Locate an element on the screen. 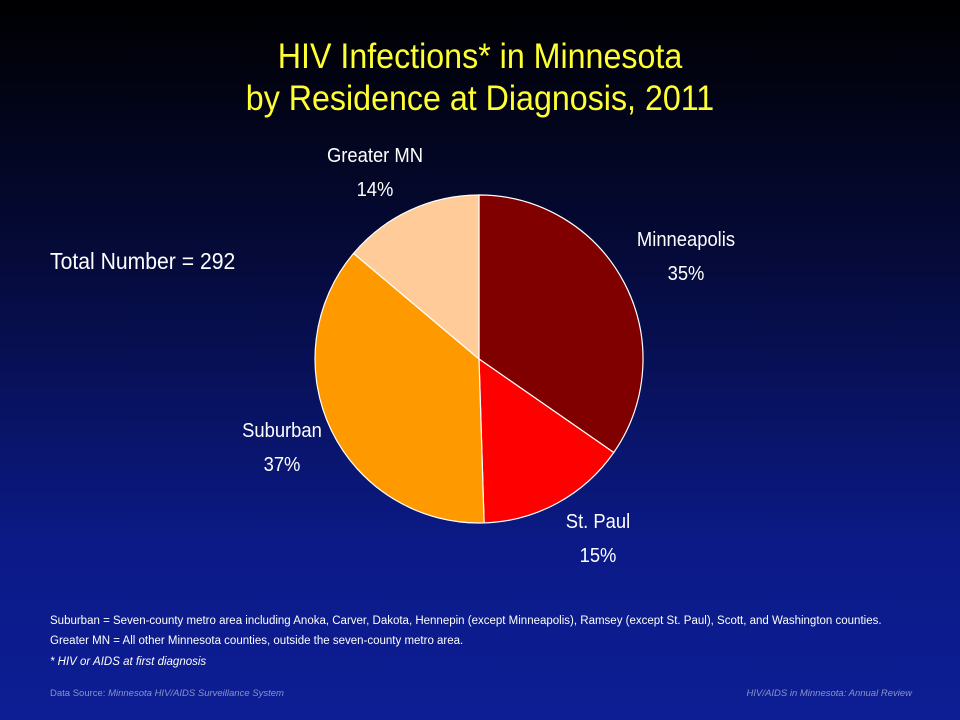 This screenshot has height=720, width=960. footnote: * HIV or AIDS at first diagnosis is located at coordinates (128, 662).